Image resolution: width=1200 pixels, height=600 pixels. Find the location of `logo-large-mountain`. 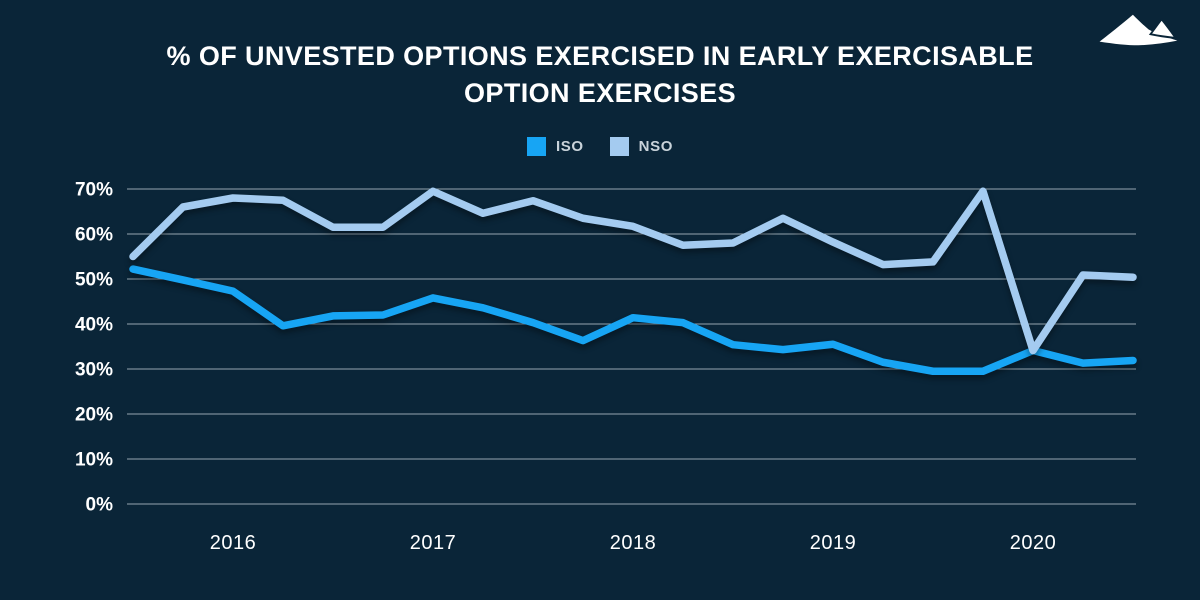

logo-large-mountain is located at coordinates (1138, 30).